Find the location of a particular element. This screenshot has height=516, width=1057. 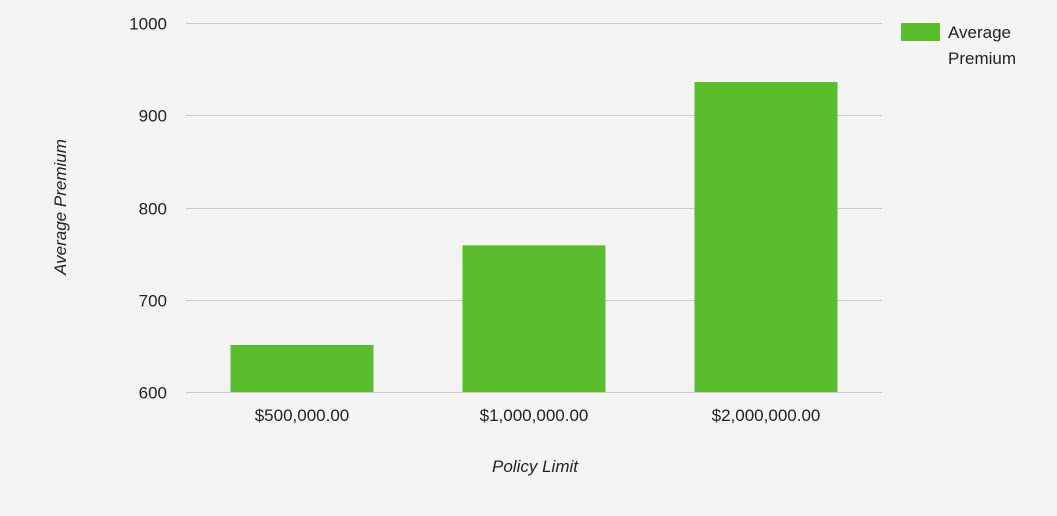

y-tick-label: 600 is located at coordinates (153, 393).